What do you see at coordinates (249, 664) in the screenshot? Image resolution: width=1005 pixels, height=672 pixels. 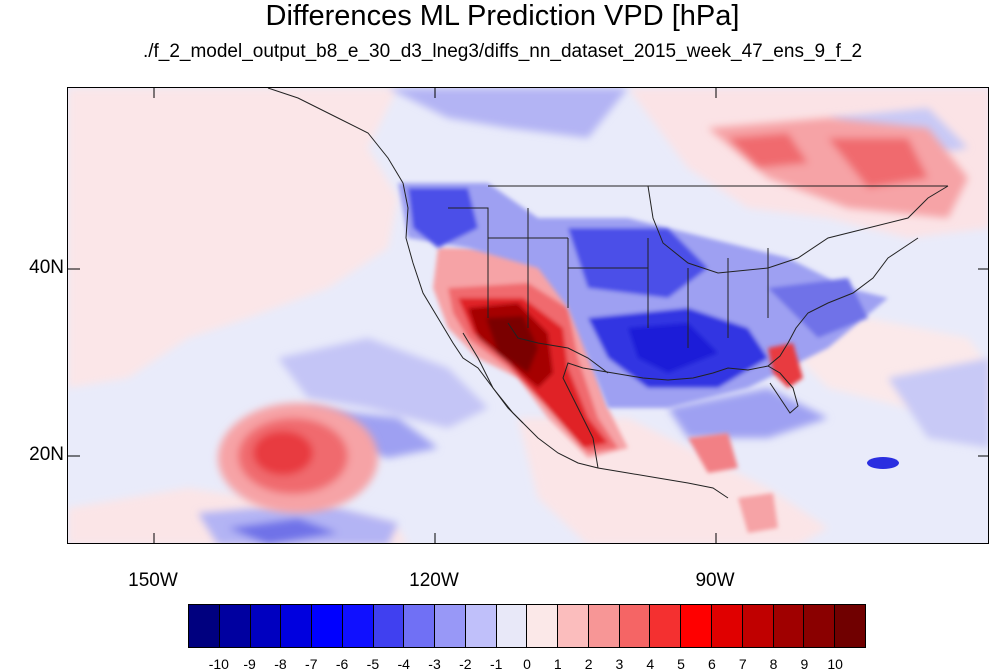 I see `colorbar-tick-label: -9` at bounding box center [249, 664].